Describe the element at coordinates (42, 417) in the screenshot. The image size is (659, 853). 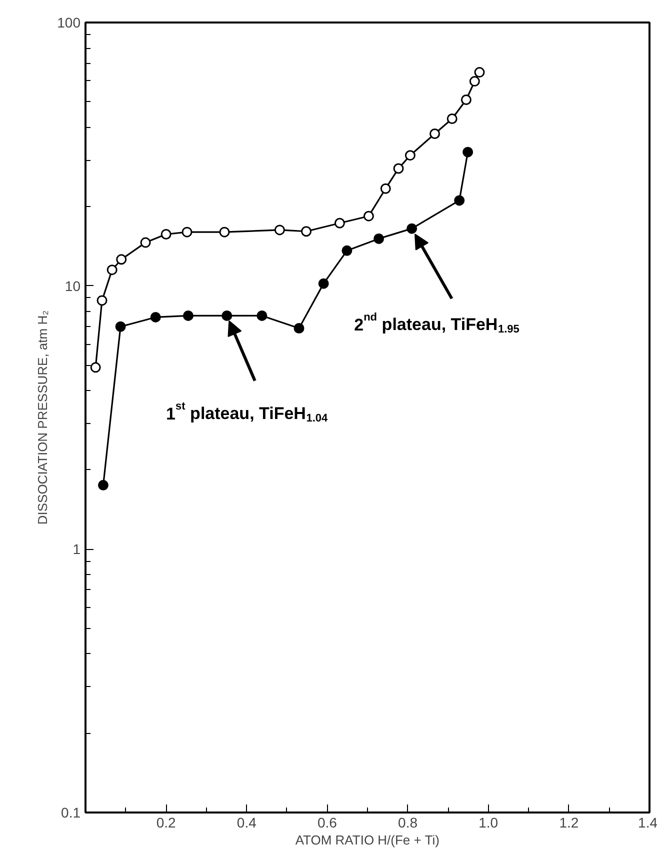
I see `y-axis-title: DISSOCIATION PRESSURE, atm H₂` at that location.